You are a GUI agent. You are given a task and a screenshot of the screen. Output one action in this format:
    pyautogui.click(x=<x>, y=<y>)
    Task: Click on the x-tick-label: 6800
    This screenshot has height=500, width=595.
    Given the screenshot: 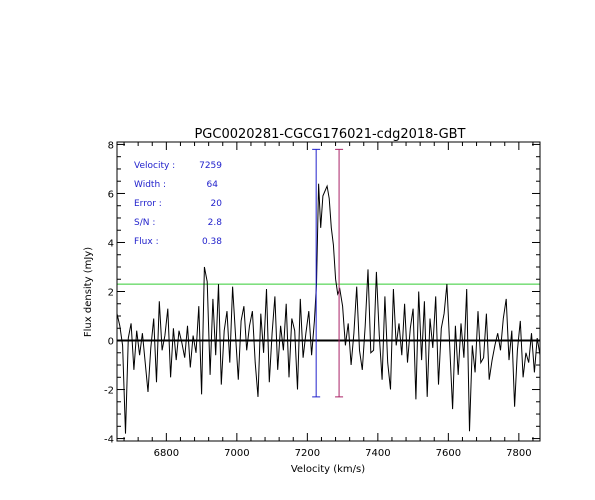 What is the action you would take?
    pyautogui.click(x=166, y=453)
    